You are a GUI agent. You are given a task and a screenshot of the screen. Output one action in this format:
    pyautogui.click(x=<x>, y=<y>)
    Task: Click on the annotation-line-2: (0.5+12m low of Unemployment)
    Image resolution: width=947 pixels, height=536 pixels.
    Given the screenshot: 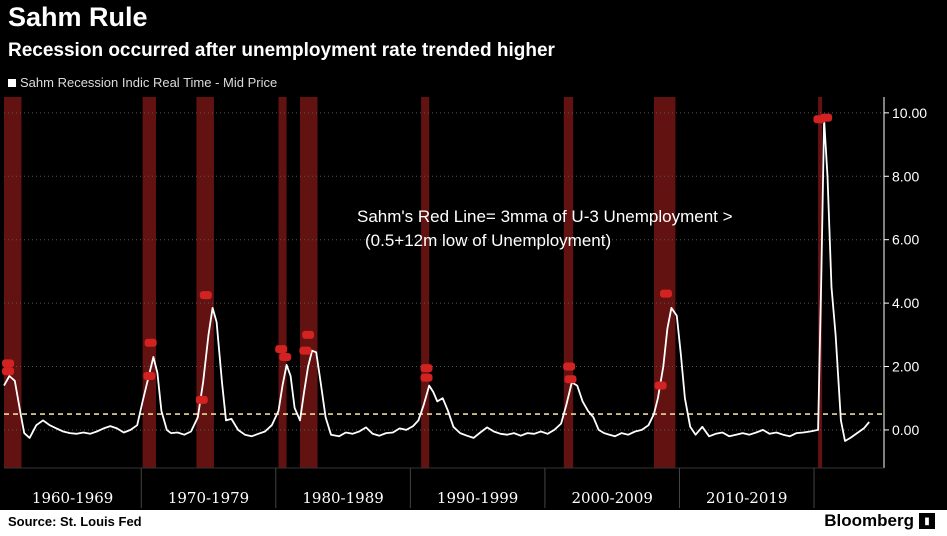 What is the action you would take?
    pyautogui.click(x=488, y=240)
    